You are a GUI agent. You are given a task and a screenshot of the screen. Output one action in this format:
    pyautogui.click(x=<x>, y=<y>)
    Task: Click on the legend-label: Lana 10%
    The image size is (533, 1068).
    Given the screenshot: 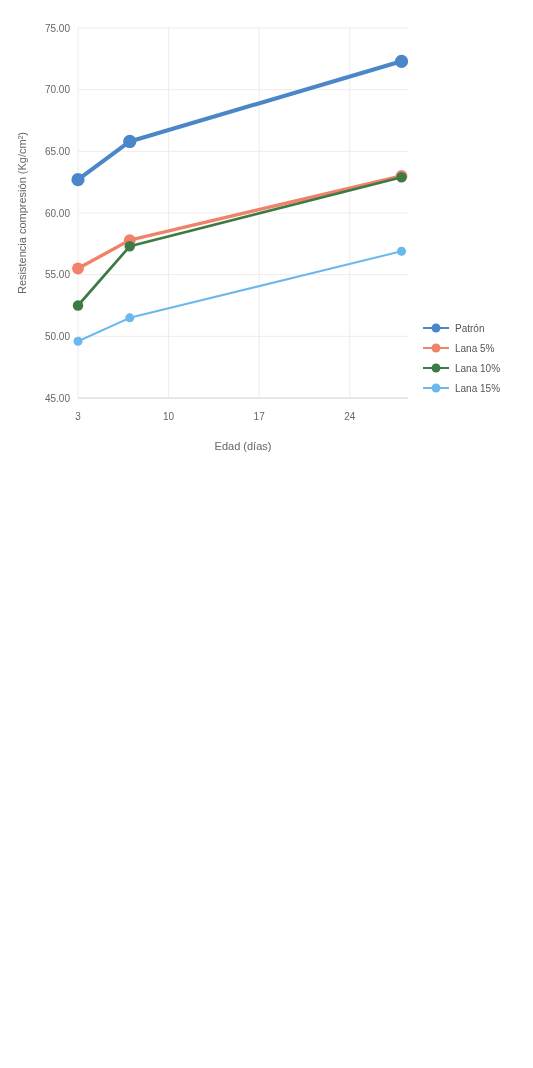 What is the action you would take?
    pyautogui.click(x=478, y=368)
    